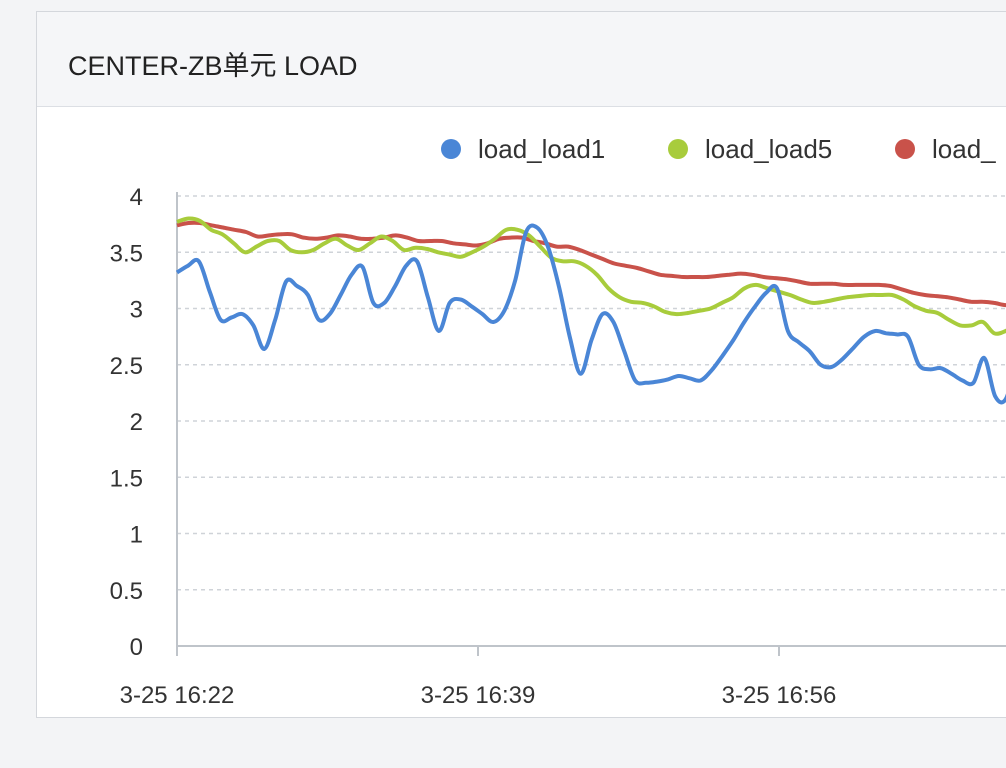 The image size is (1006, 768). What do you see at coordinates (964, 149) in the screenshot?
I see `legend-label: load_` at bounding box center [964, 149].